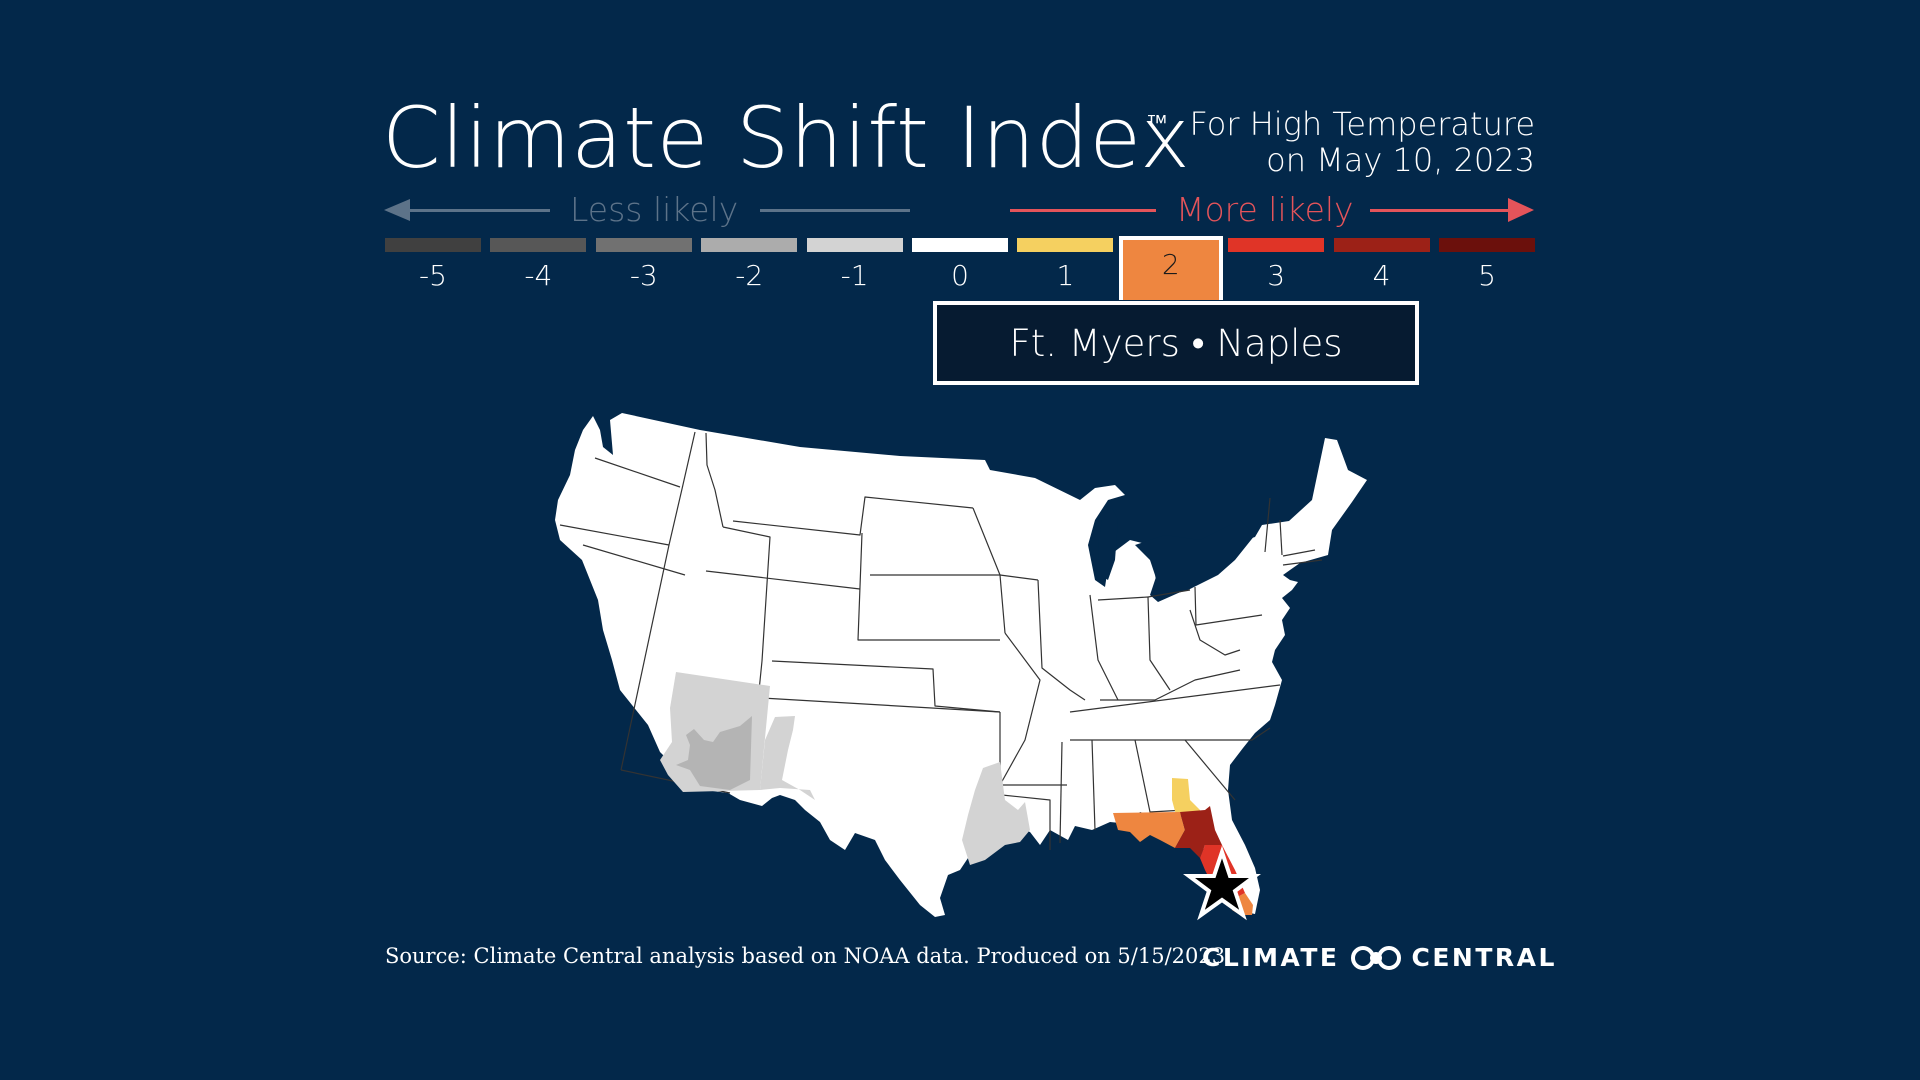 This screenshot has width=1920, height=1080. Describe the element at coordinates (397, 210) in the screenshot. I see `arrow-left-icon` at that location.